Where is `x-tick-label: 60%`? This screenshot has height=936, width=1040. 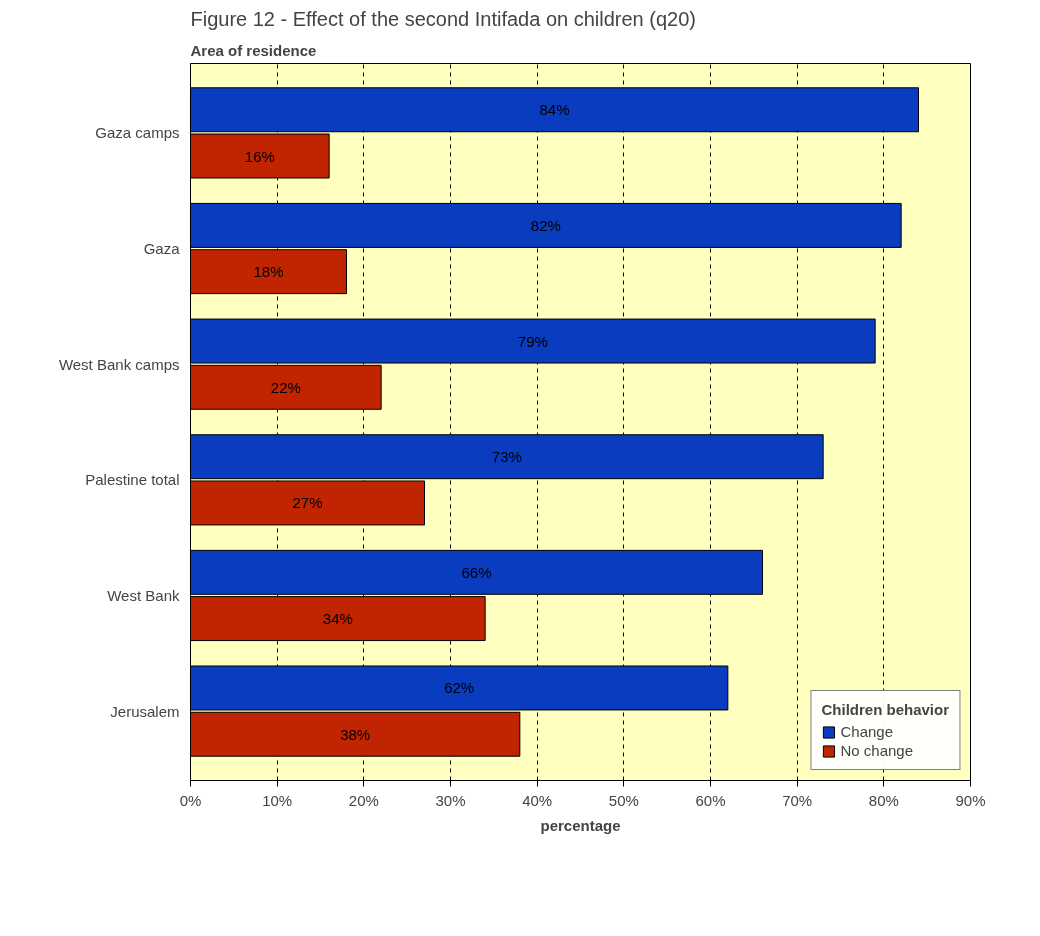 x-tick-label: 60% is located at coordinates (710, 800).